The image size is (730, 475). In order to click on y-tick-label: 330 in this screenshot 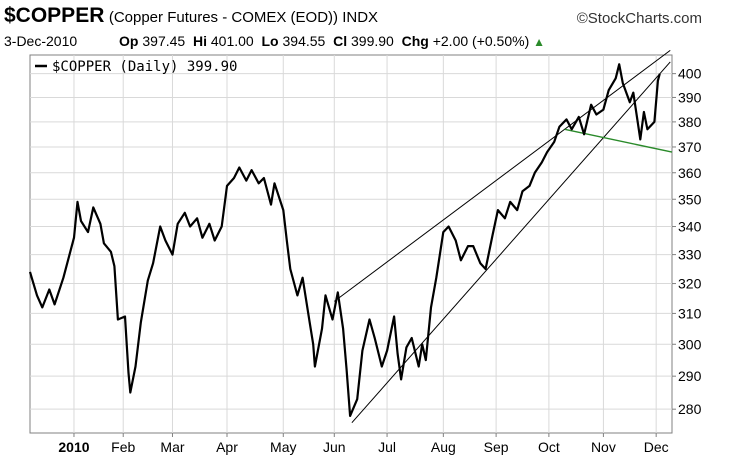, I will do `click(690, 255)`.